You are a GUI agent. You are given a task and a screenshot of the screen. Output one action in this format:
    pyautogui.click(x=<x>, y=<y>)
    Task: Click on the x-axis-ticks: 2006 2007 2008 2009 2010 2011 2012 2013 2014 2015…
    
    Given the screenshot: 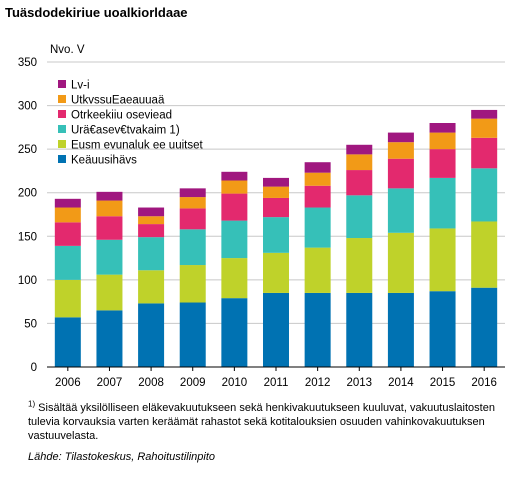 What is the action you would take?
    pyautogui.click(x=276, y=378)
    